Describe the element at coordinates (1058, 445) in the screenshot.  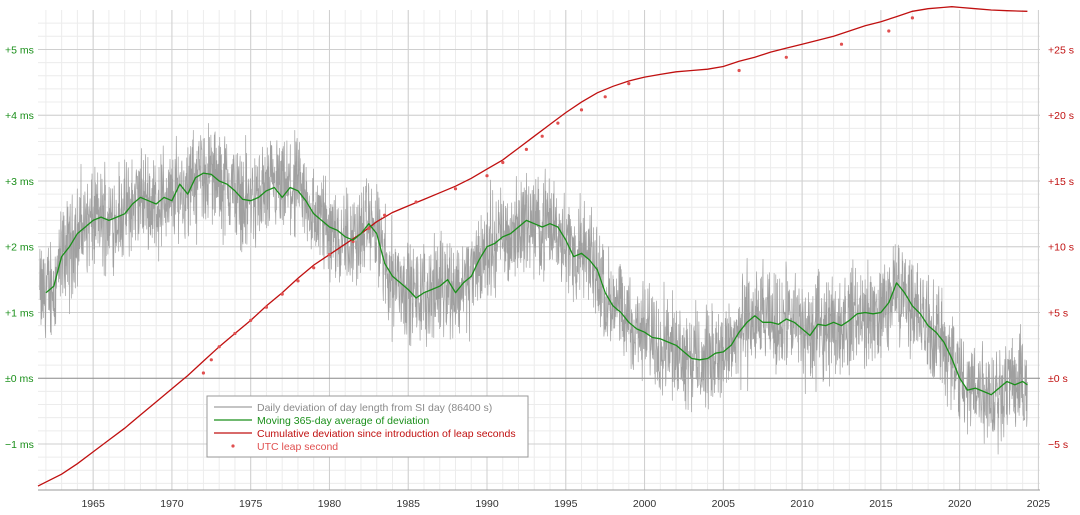
I see `y-right-tick-label: −5 s` at that location.